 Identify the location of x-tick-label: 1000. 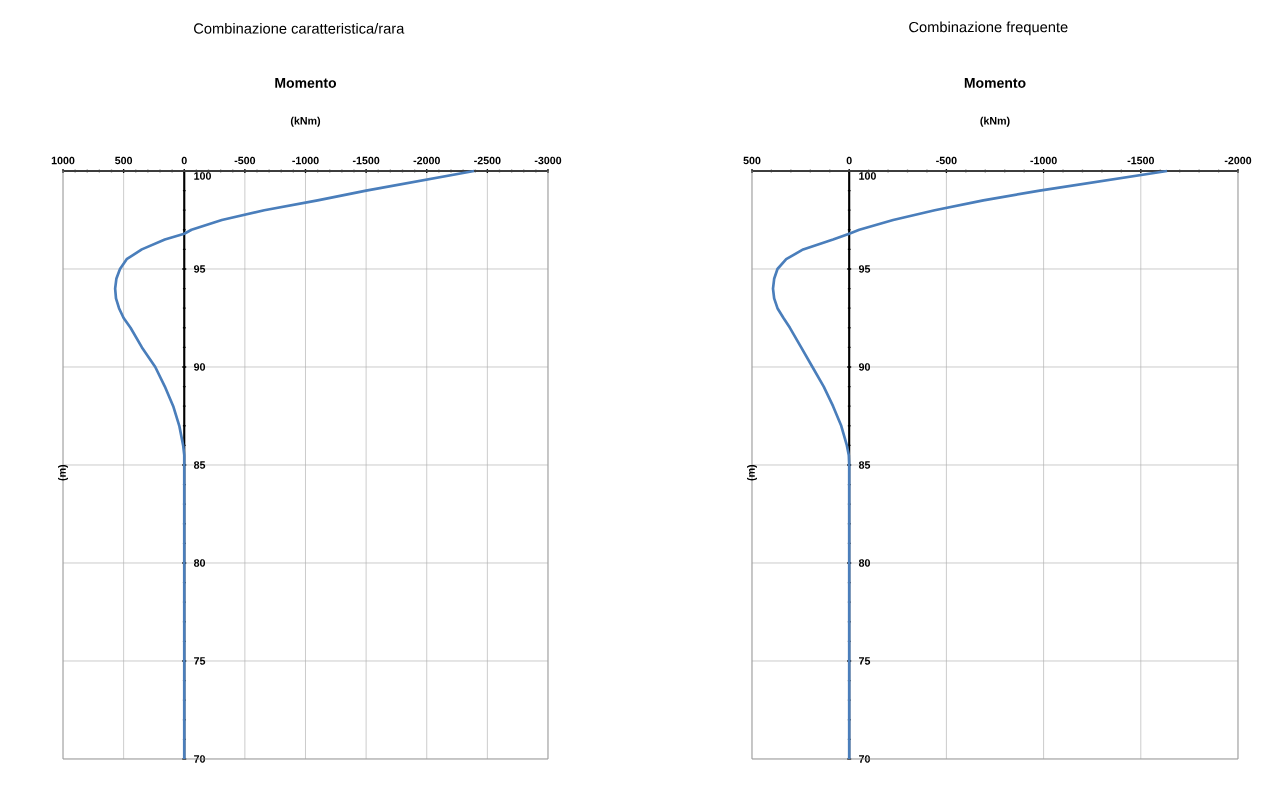
(63, 160).